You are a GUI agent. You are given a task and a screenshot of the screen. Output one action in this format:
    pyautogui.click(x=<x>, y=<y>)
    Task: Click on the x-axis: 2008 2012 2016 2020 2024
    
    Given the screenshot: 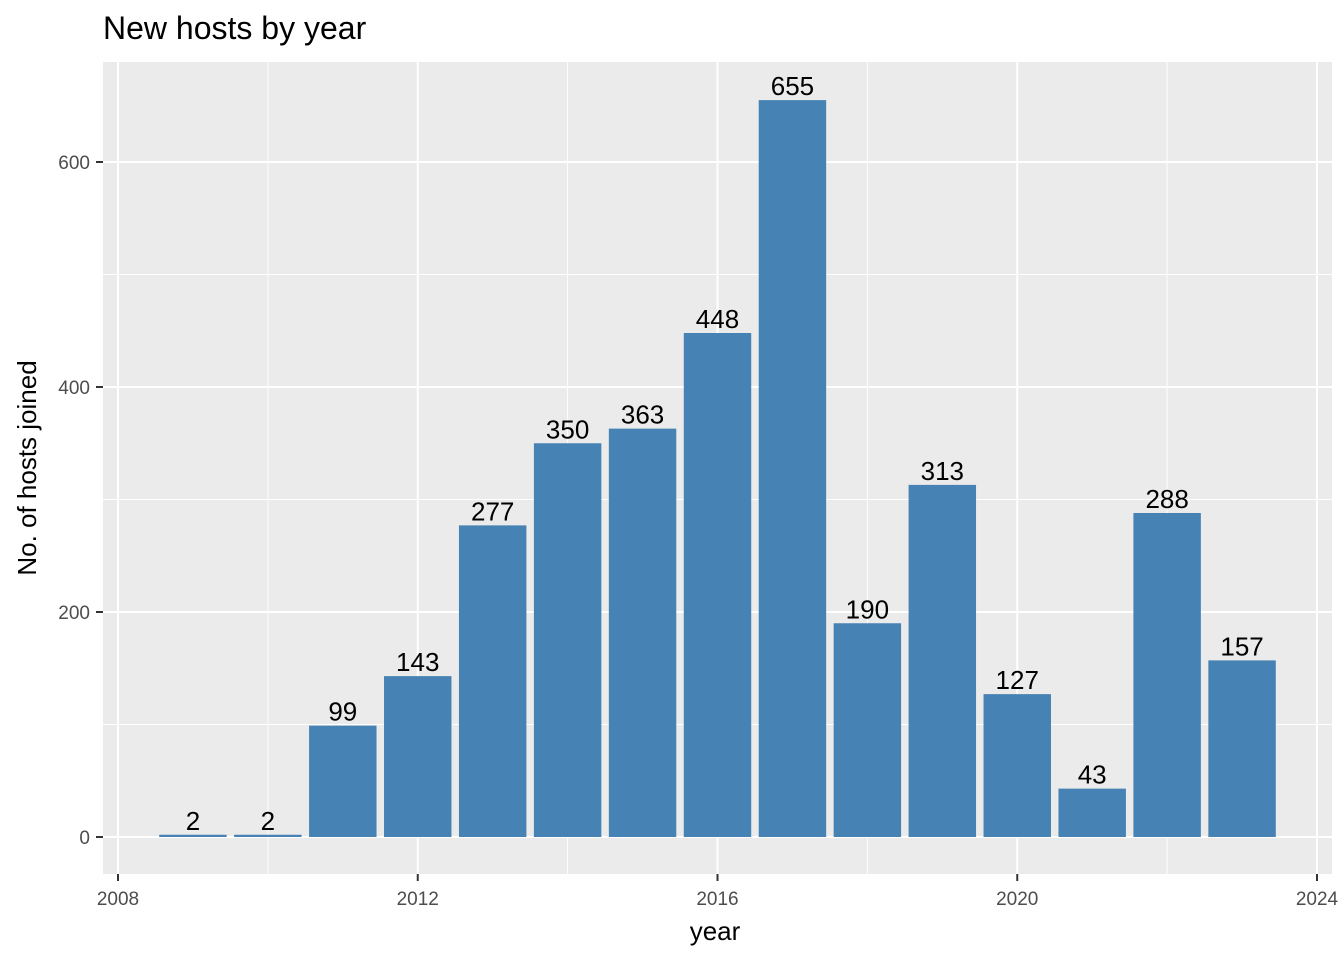 What is the action you would take?
    pyautogui.click(x=718, y=892)
    